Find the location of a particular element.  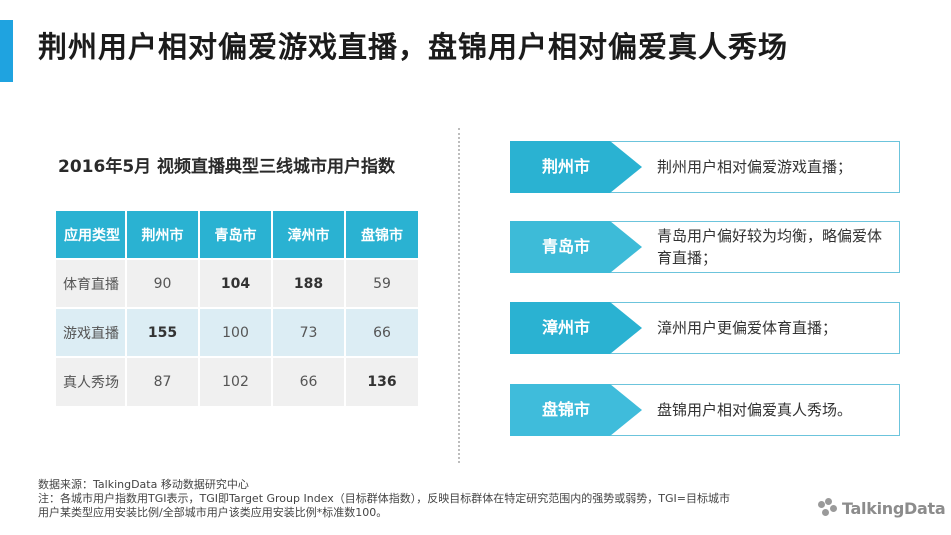

city-description: 漳州用户更偏爱体育直播； is located at coordinates (747, 328).